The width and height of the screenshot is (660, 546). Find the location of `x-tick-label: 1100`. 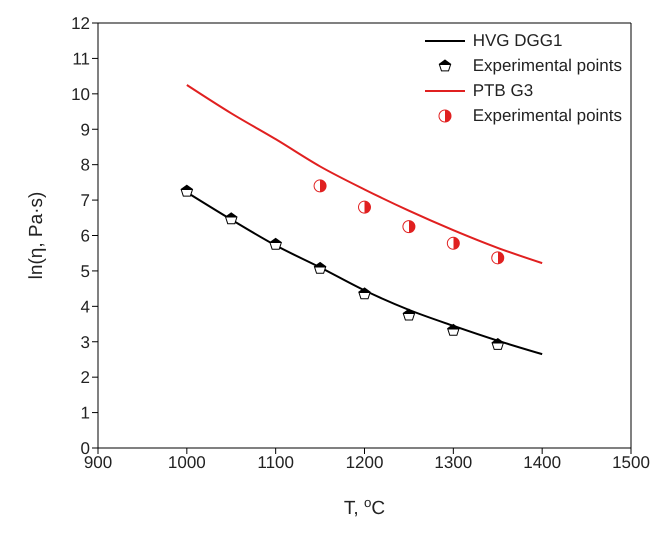

x-tick-label: 1100 is located at coordinates (275, 462).